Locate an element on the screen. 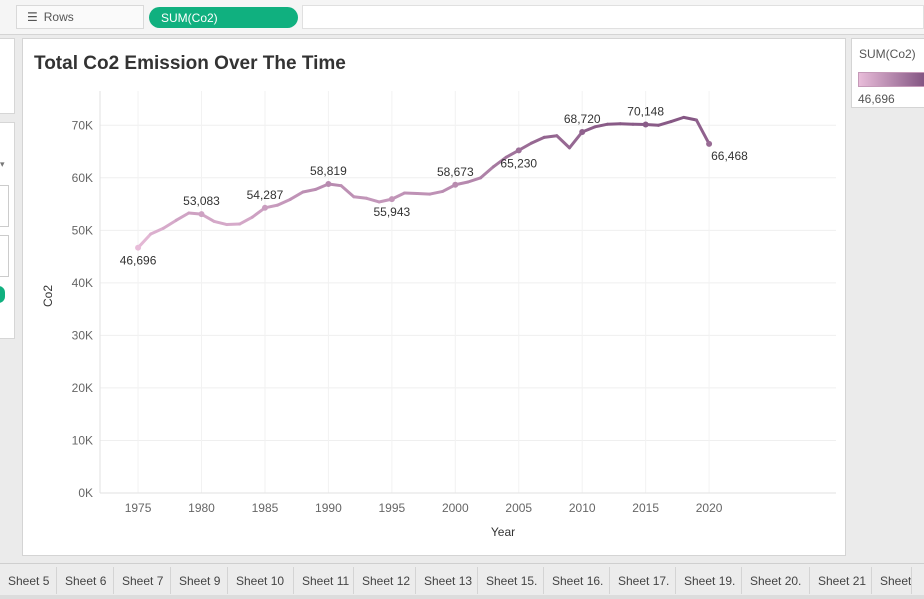  sheet-tab: Sheet 13 is located at coordinates (447, 580).